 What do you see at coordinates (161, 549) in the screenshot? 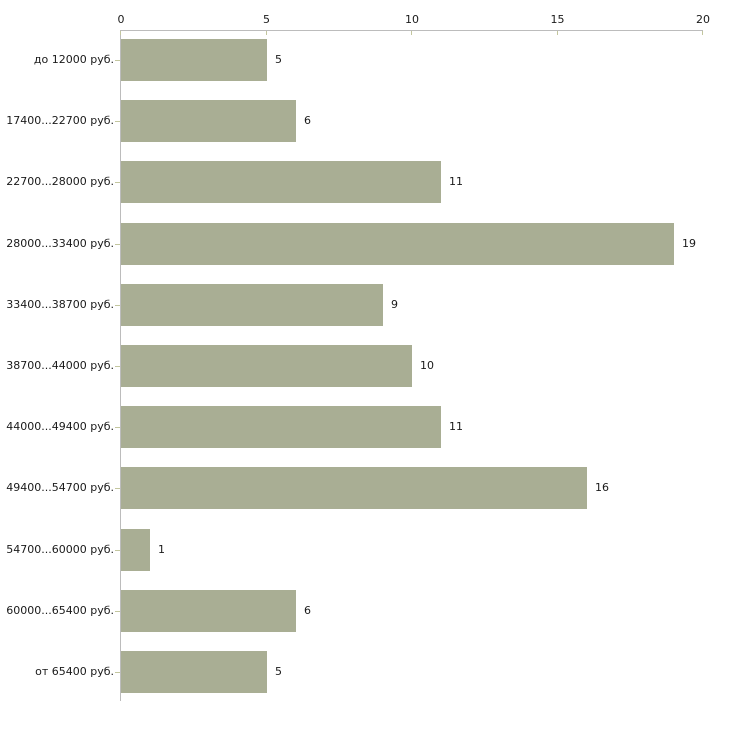
I see `bar-value-label: 1` at bounding box center [161, 549].